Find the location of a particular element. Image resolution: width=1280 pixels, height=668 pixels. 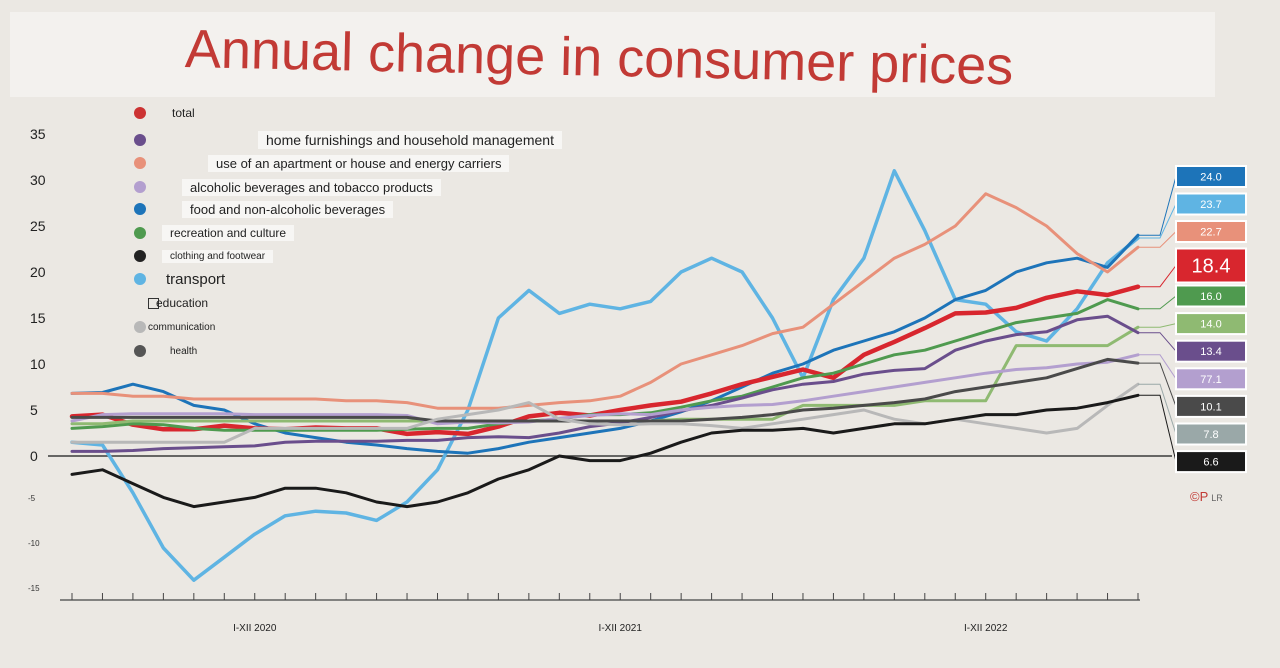

legend-label-alcohol: alcoholic beverages and tobacco products is located at coordinates (311, 187).